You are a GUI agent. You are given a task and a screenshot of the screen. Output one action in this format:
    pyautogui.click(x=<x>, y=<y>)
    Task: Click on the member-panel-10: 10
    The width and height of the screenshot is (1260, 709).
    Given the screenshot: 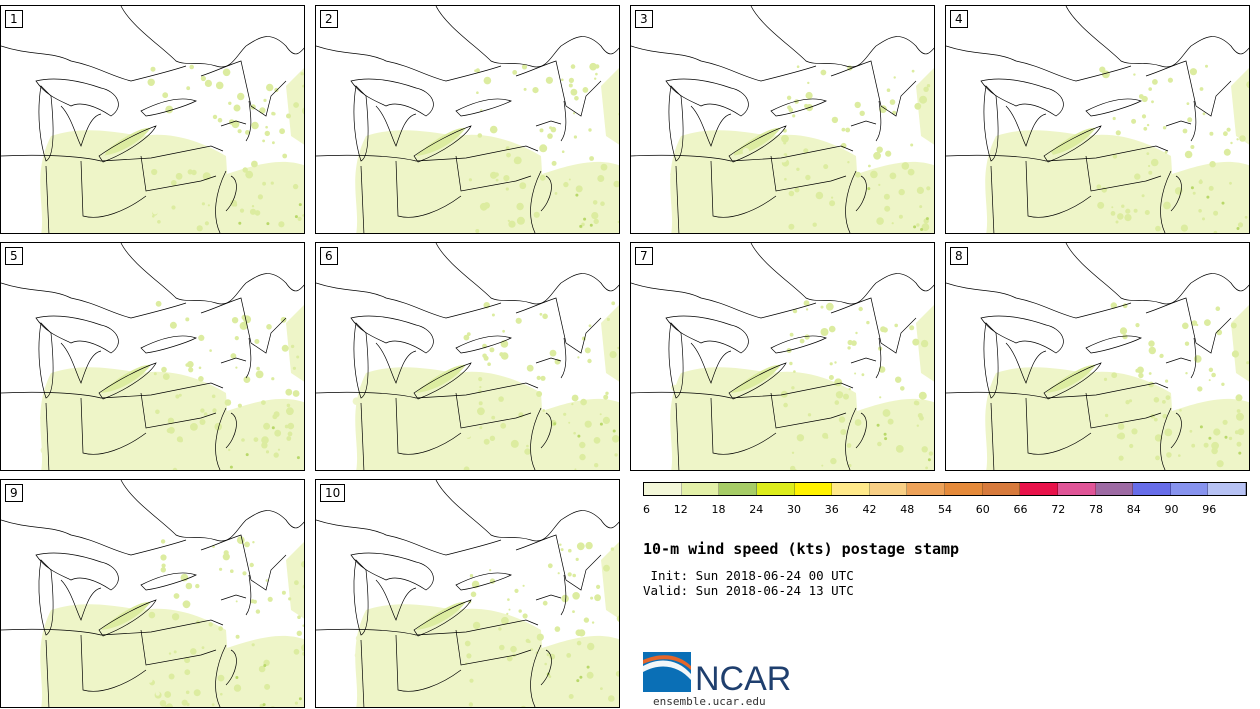 What is the action you would take?
    pyautogui.click(x=467, y=593)
    